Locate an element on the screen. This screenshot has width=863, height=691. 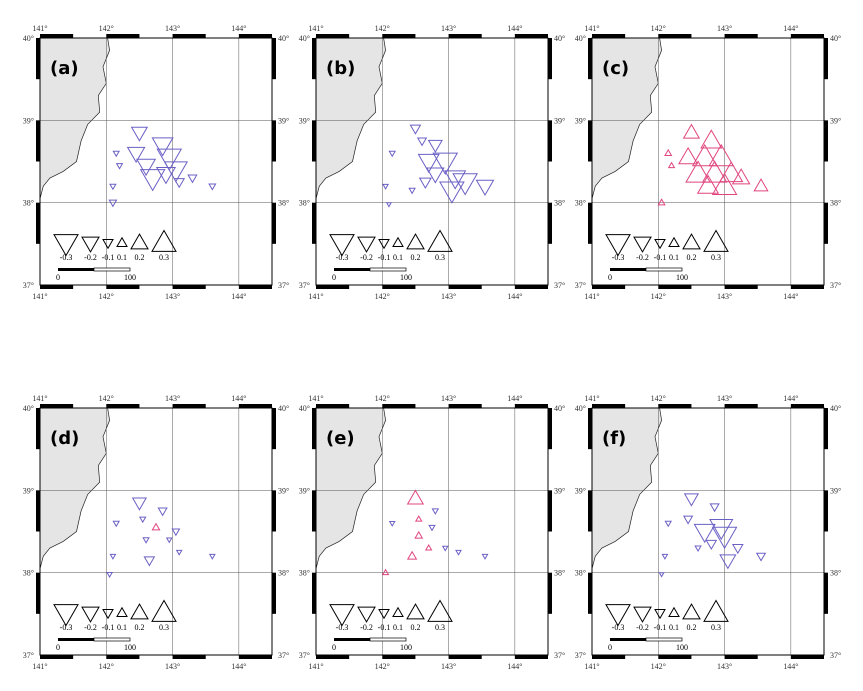
panel-label-b: (b) is located at coordinates (340, 68).